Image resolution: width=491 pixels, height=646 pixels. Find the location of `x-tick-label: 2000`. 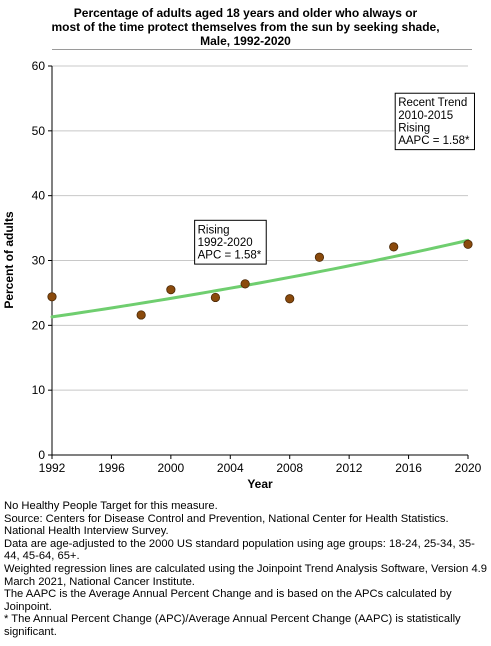

x-tick-label: 2000 is located at coordinates (171, 468).